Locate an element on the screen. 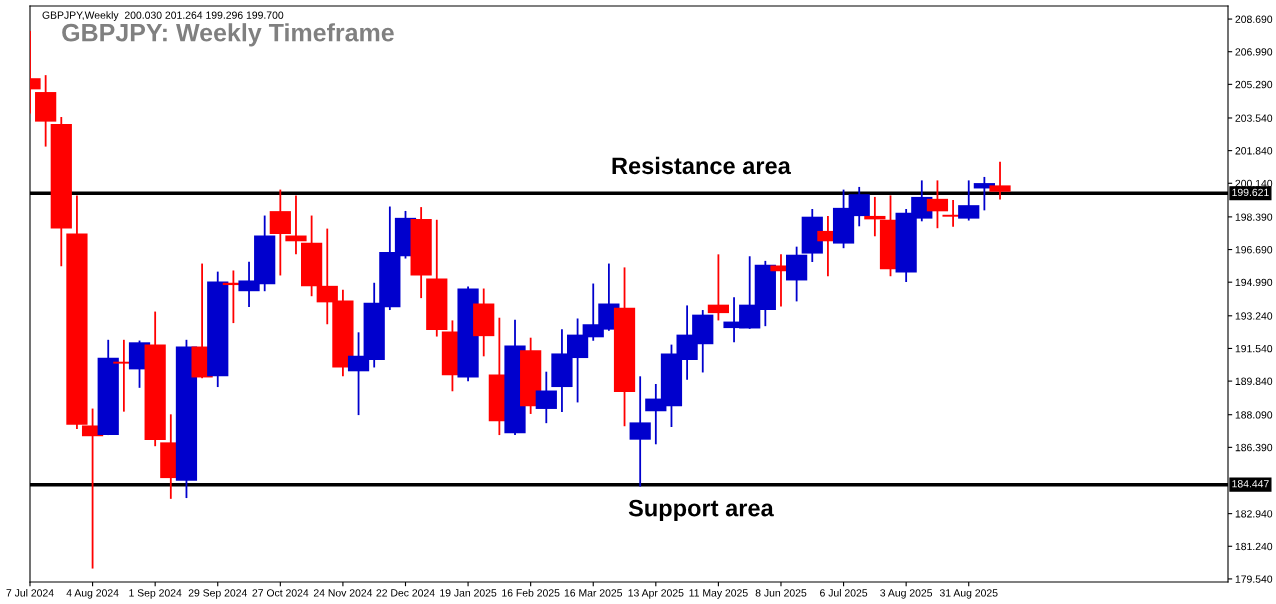 This screenshot has width=1276, height=604. x-tick-label: 31 Aug 2025 is located at coordinates (968, 594).